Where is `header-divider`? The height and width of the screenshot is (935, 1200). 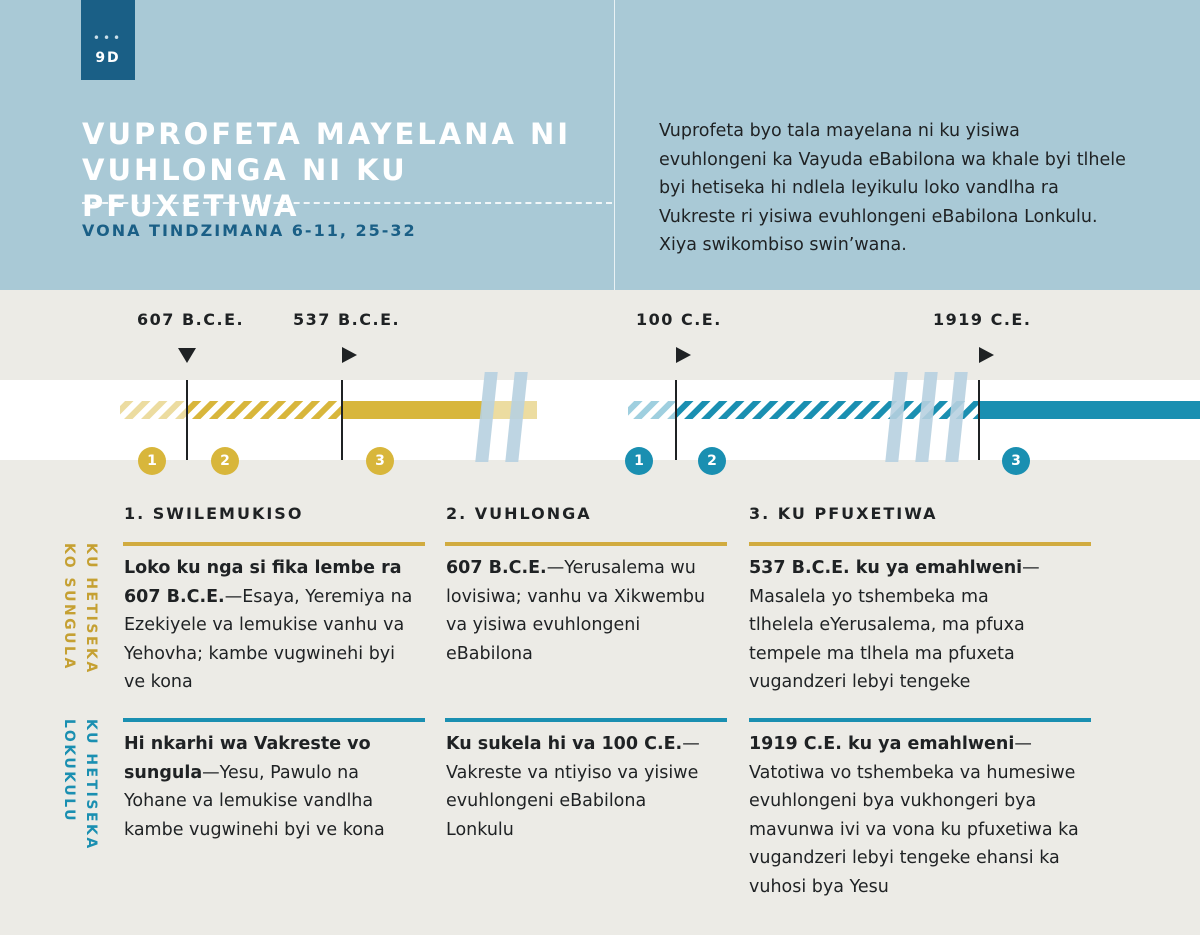 header-divider is located at coordinates (614, 145).